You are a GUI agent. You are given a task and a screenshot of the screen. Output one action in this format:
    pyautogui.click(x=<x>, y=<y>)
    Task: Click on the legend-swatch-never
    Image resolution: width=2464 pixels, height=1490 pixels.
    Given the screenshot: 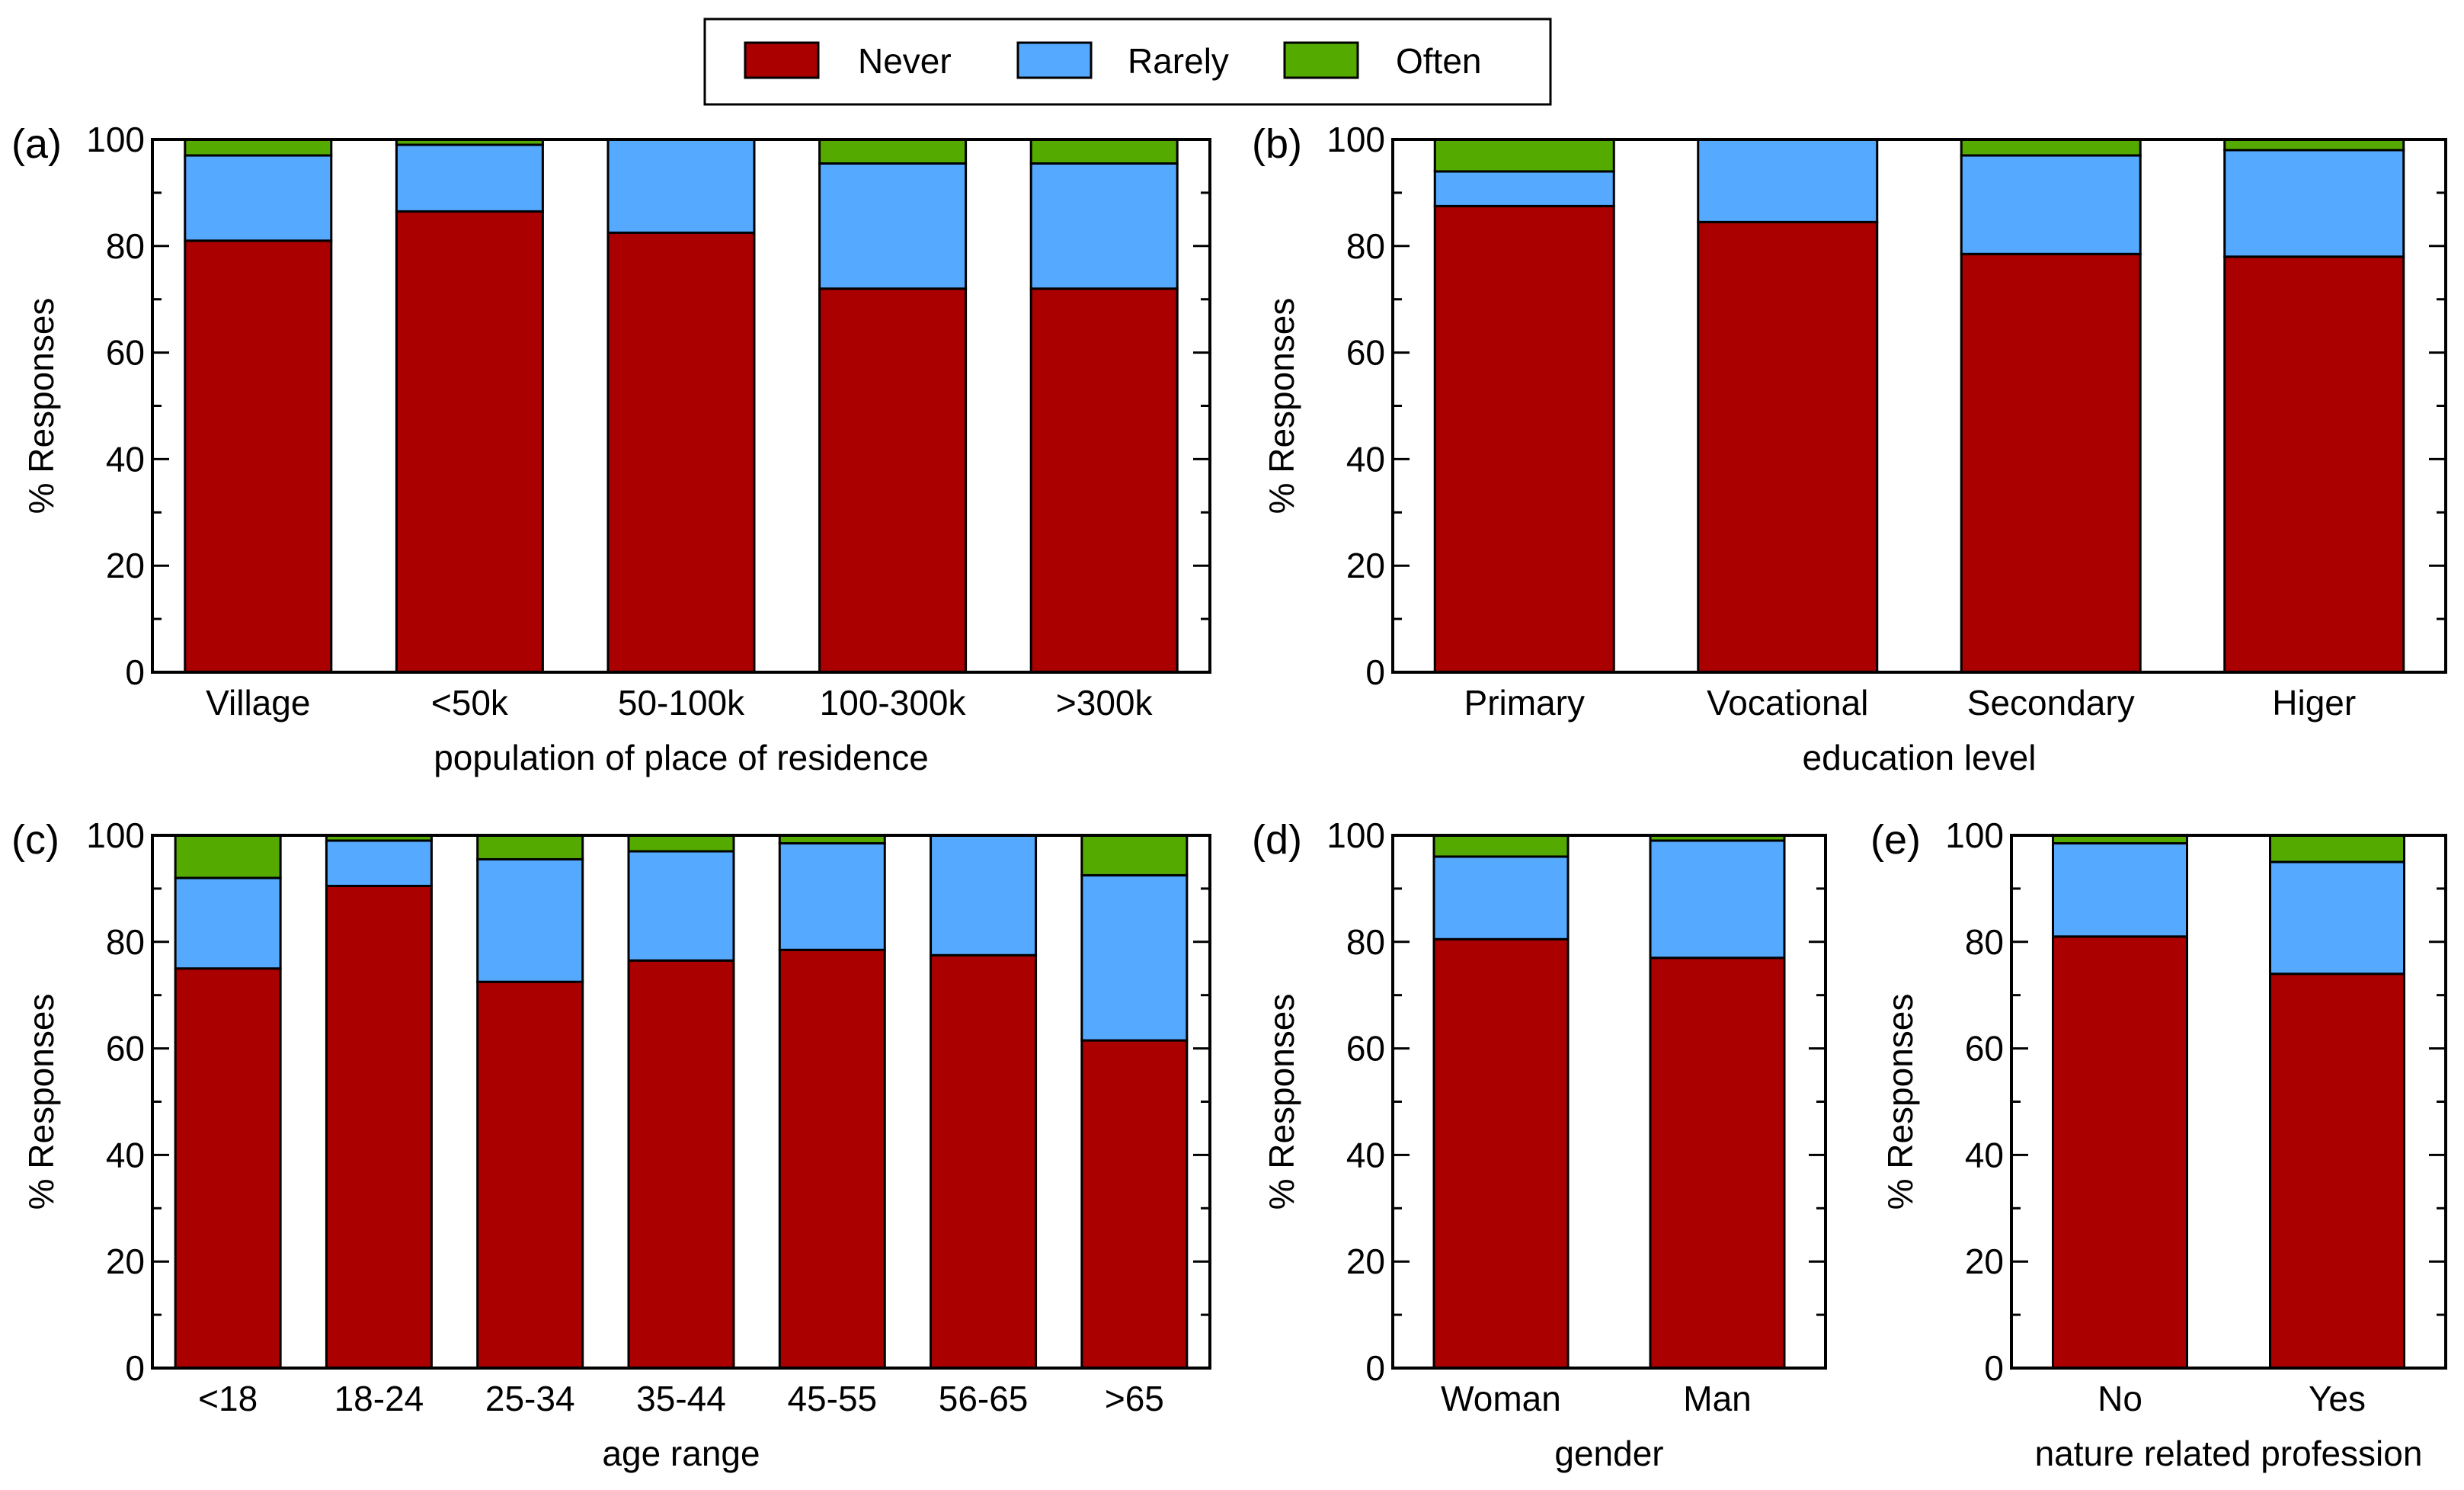 What is the action you would take?
    pyautogui.click(x=782, y=60)
    